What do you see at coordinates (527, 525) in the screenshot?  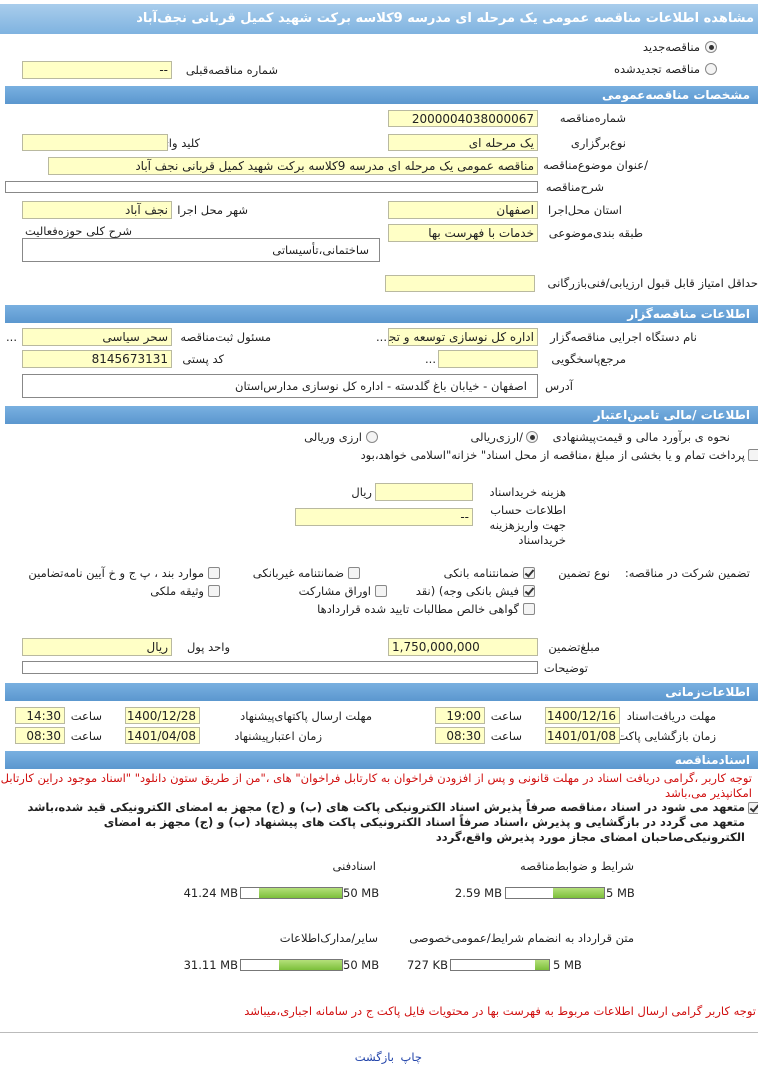 I see `paragraph: اطلاعات حساب جهت واریزهزینه خریداسناد` at bounding box center [527, 525].